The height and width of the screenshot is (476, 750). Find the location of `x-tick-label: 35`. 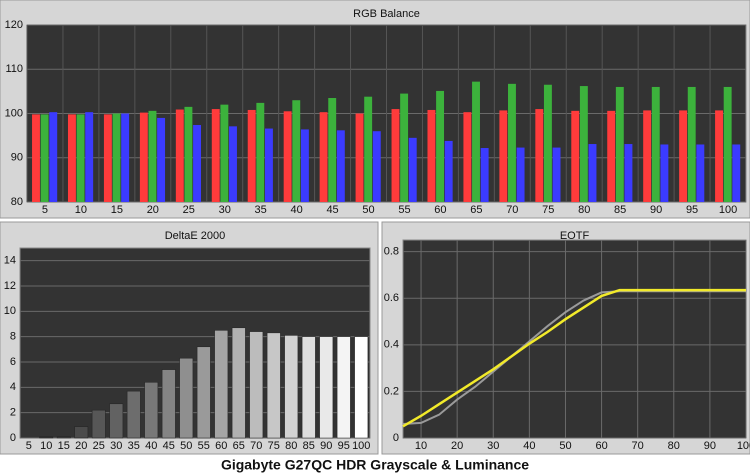

x-tick-label: 35 is located at coordinates (261, 210).